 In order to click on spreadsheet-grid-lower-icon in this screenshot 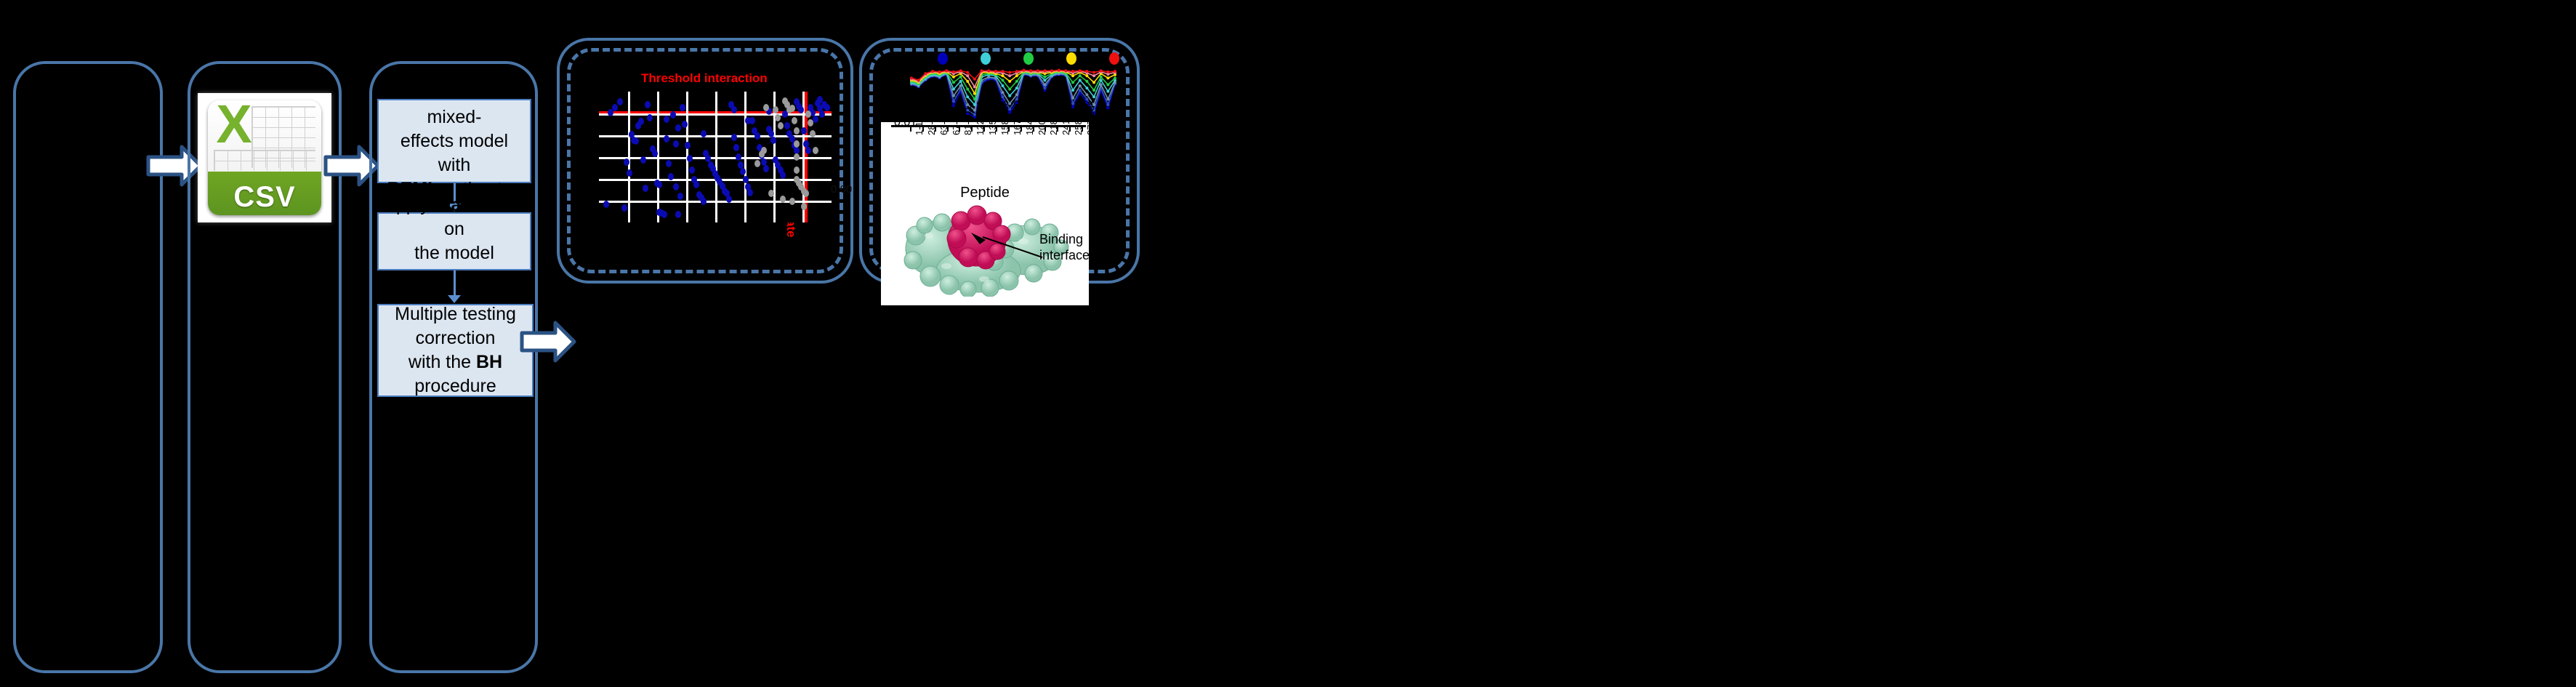, I will do `click(264, 160)`.